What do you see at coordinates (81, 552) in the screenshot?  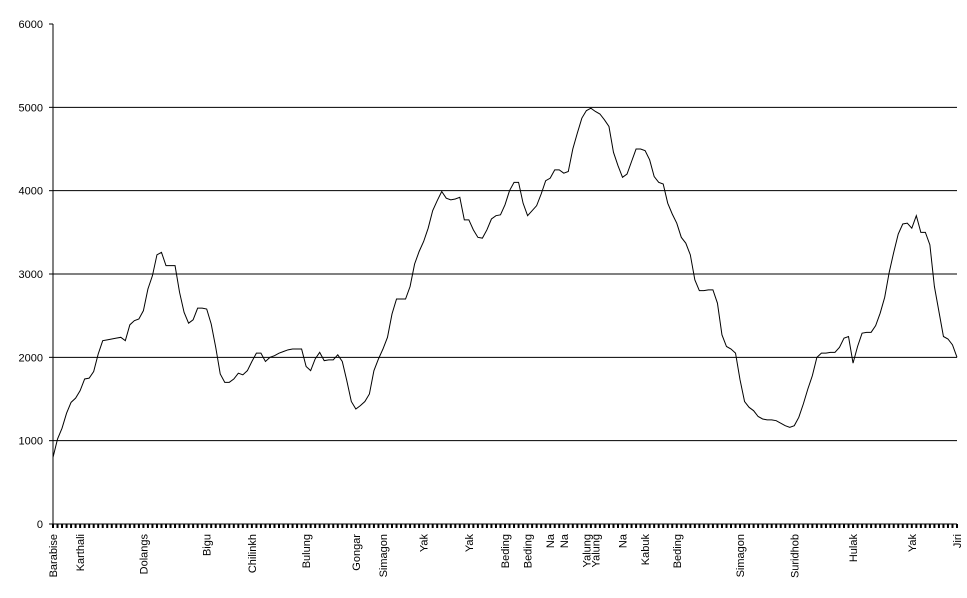 I see `x-tick-label: Karthali` at bounding box center [81, 552].